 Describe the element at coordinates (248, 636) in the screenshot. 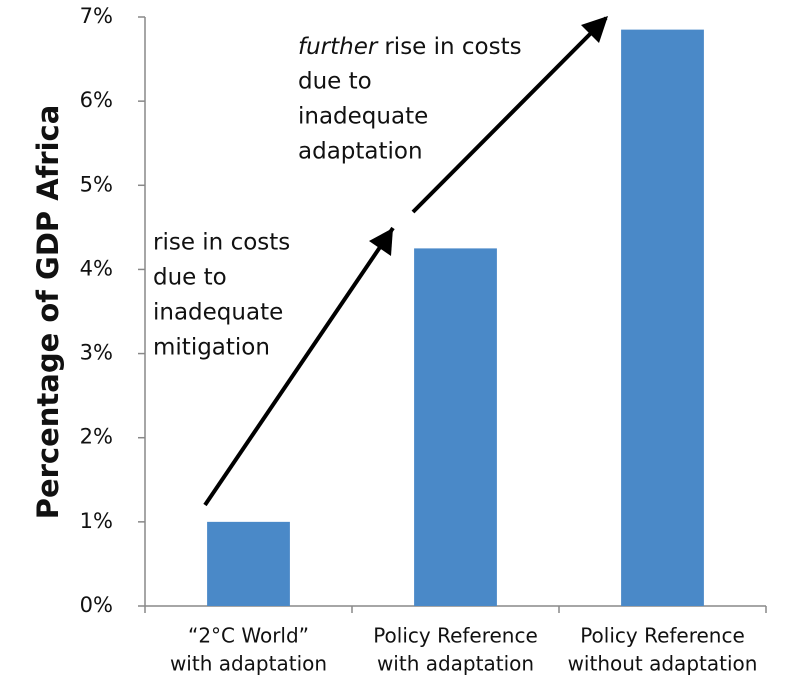

I see `x-tick-label: “2°C World”` at that location.